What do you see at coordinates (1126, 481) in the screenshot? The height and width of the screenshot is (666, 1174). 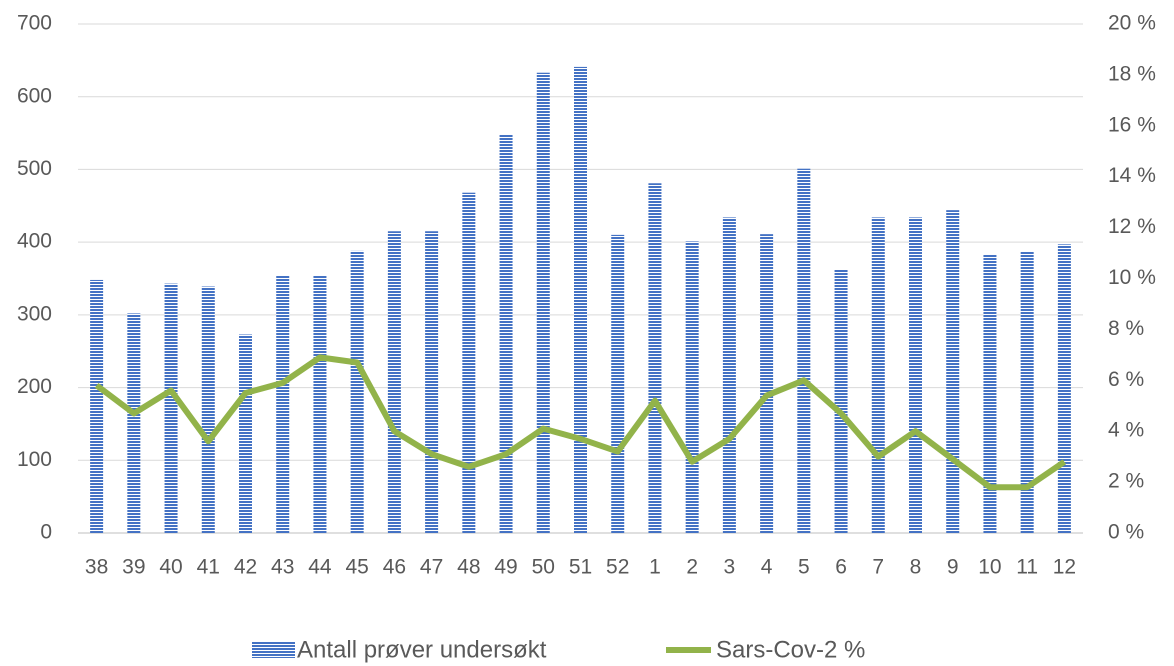 I see `y2-tick-label: 2 %` at bounding box center [1126, 481].